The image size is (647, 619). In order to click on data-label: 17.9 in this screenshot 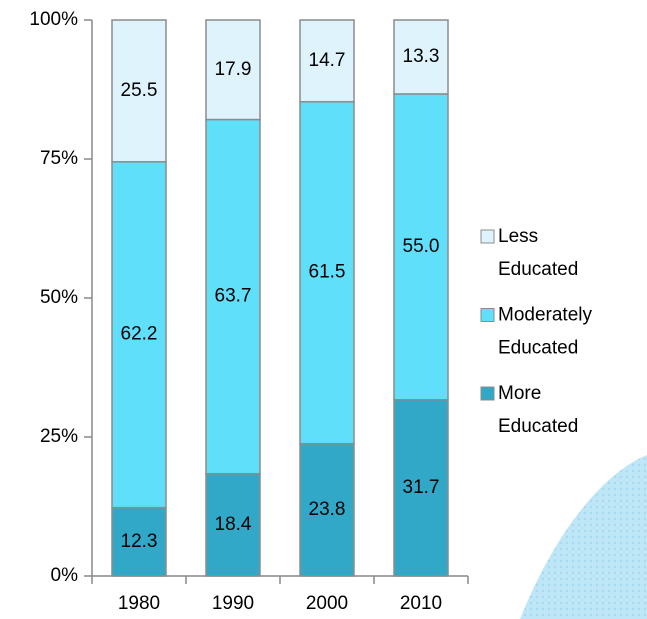, I will do `click(233, 69)`.